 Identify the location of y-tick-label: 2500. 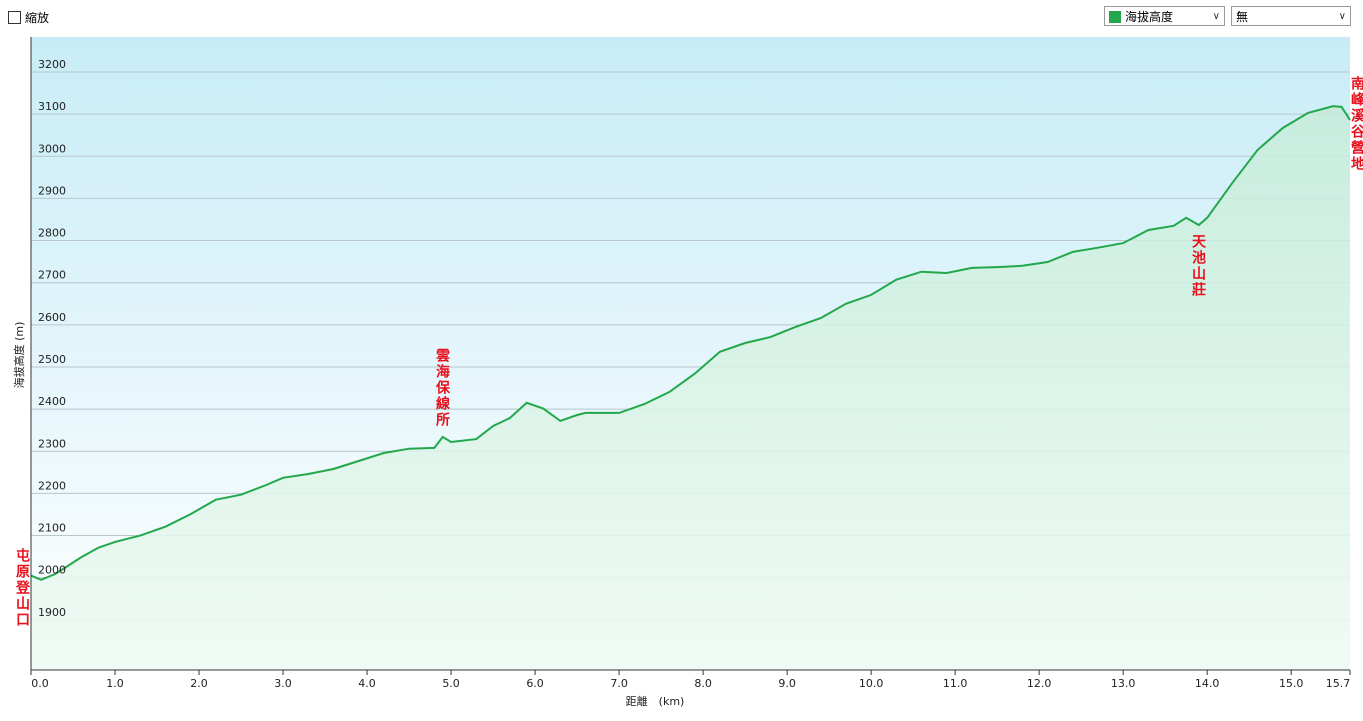
(52, 359).